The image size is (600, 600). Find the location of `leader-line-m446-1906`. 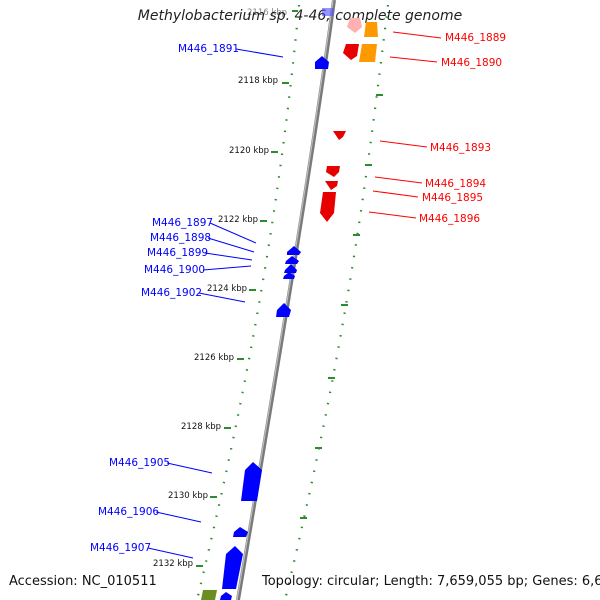

leader-line-m446-1906 is located at coordinates (178, 517).